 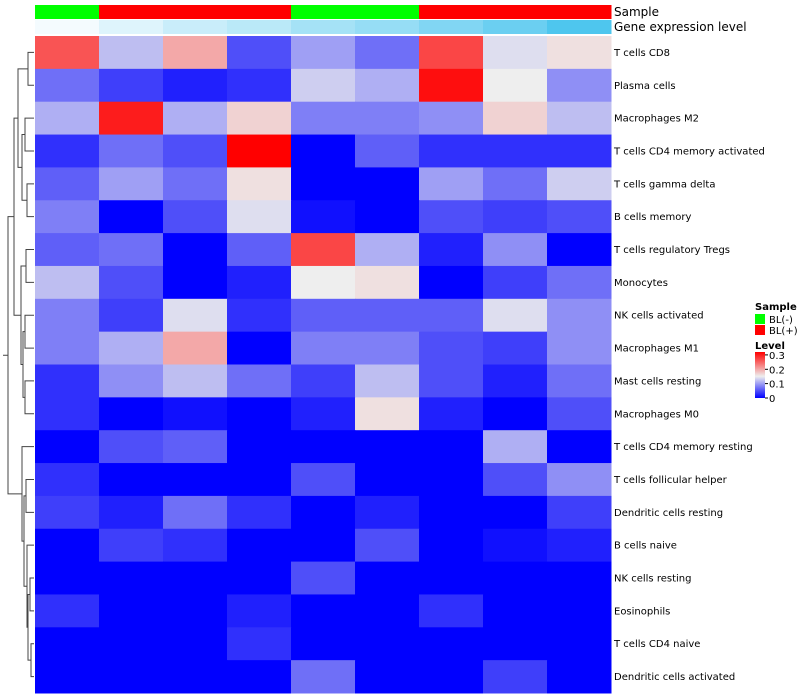 I want to click on legend-item-label: BL(-), so click(x=781, y=320).